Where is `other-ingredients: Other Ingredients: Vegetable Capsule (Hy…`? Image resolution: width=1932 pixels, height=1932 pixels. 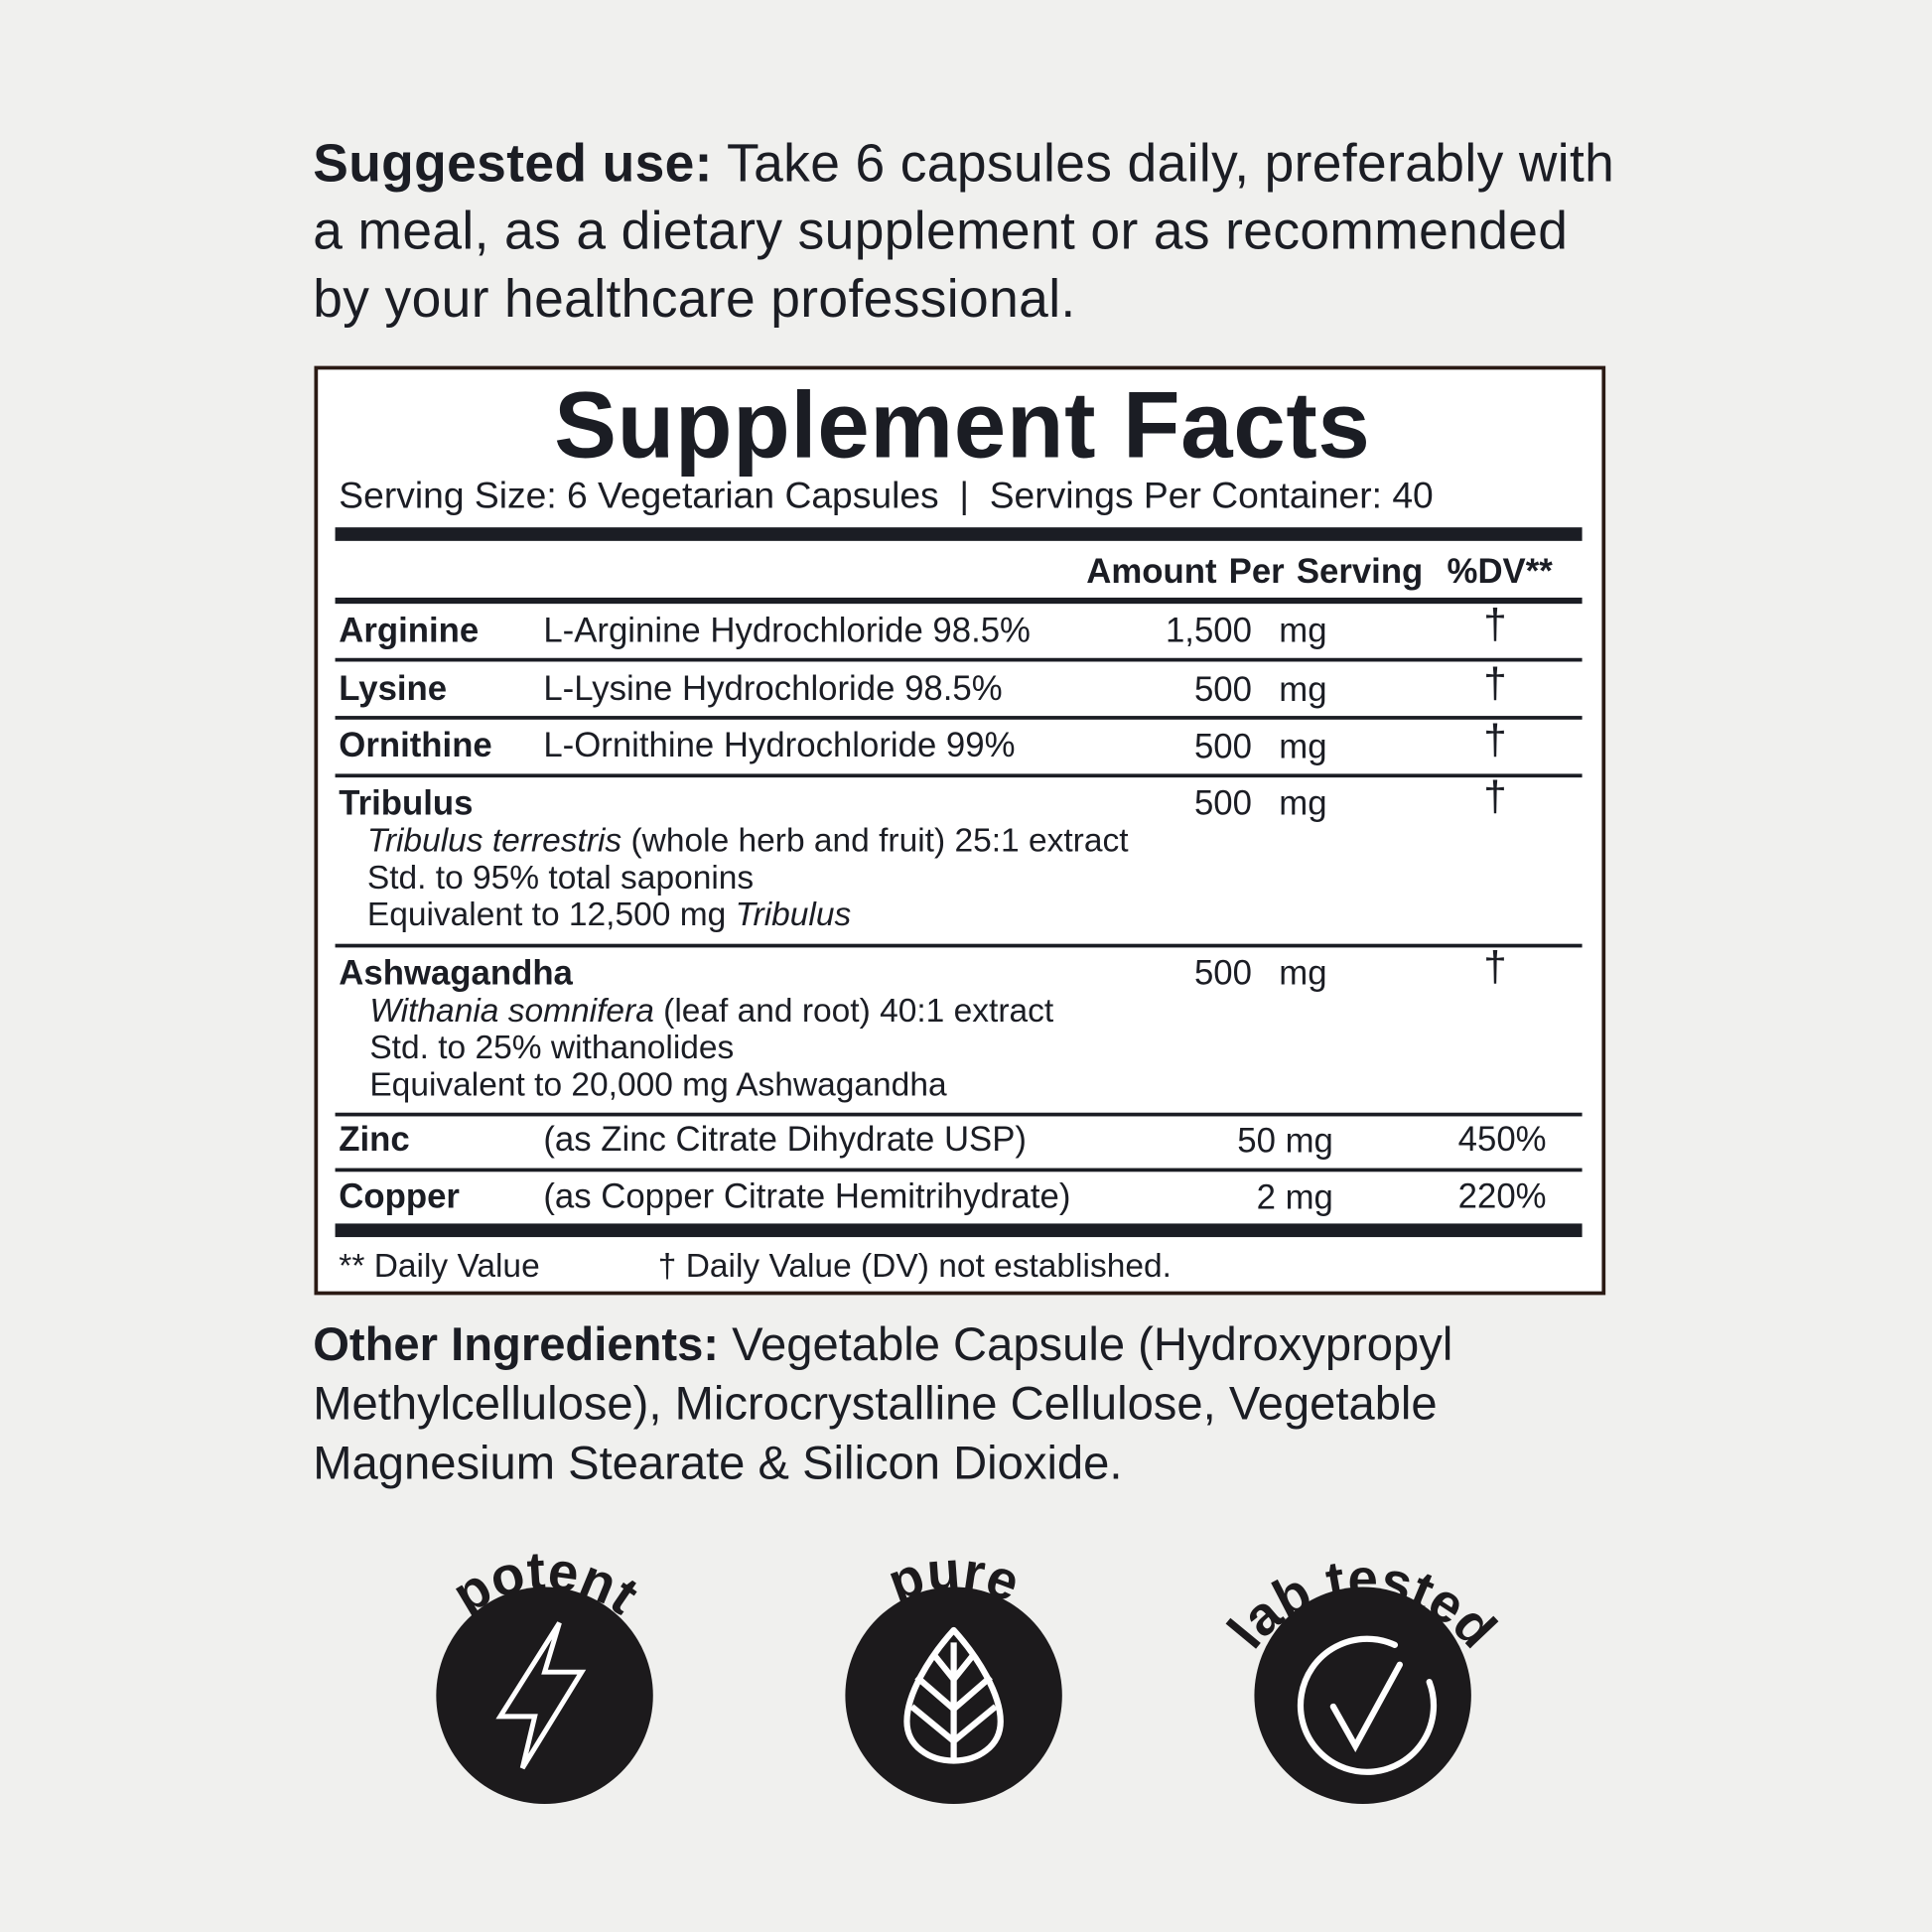
other-ingredients: Other Ingredients: Vegetable Capsule (Hy… is located at coordinates (954, 1404).